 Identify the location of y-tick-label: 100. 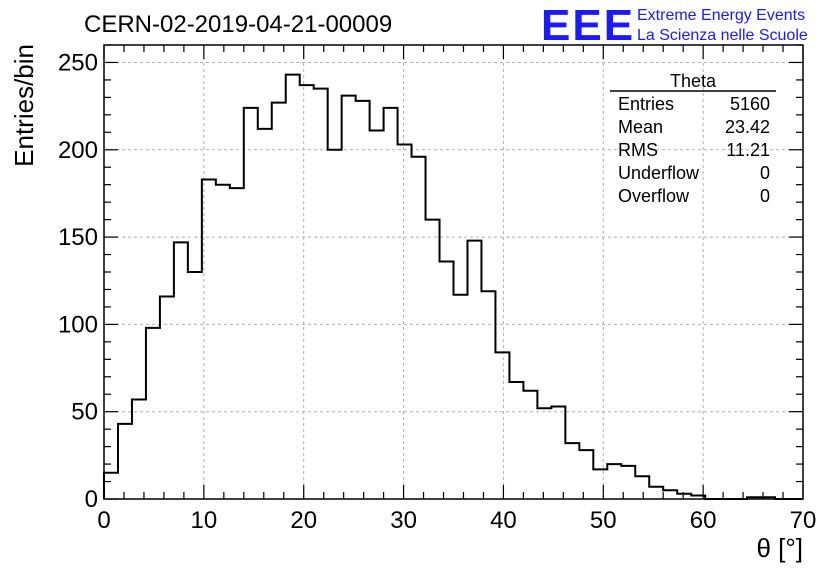
(78, 324).